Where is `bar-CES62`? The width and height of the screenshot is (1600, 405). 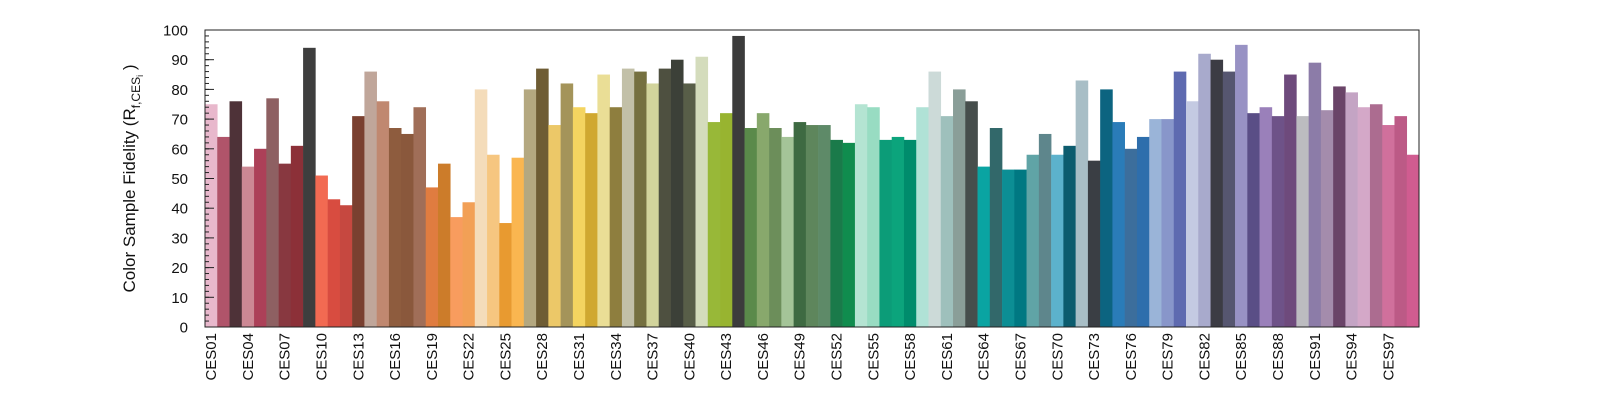 bar-CES62 is located at coordinates (959, 208).